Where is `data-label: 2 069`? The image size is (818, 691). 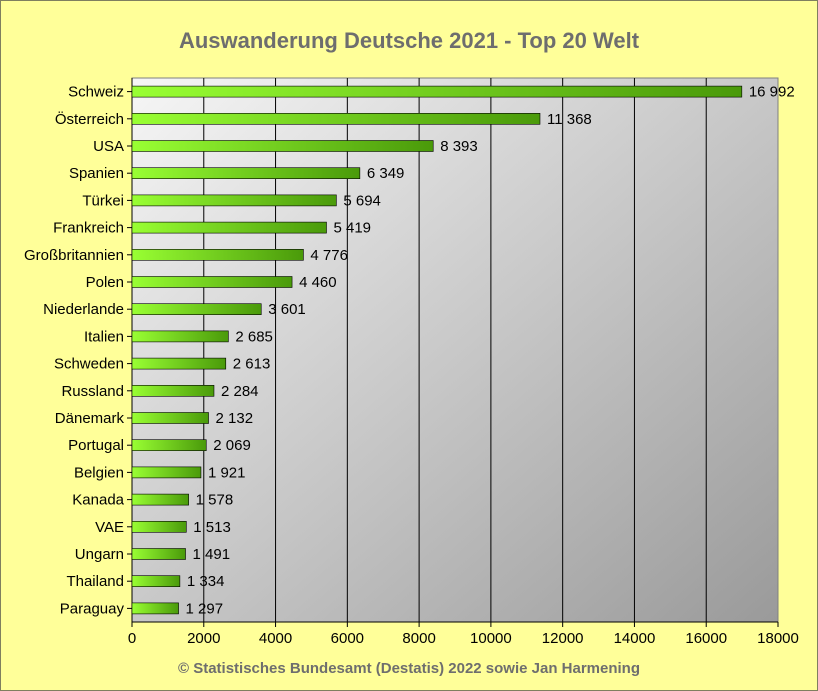 data-label: 2 069 is located at coordinates (232, 445).